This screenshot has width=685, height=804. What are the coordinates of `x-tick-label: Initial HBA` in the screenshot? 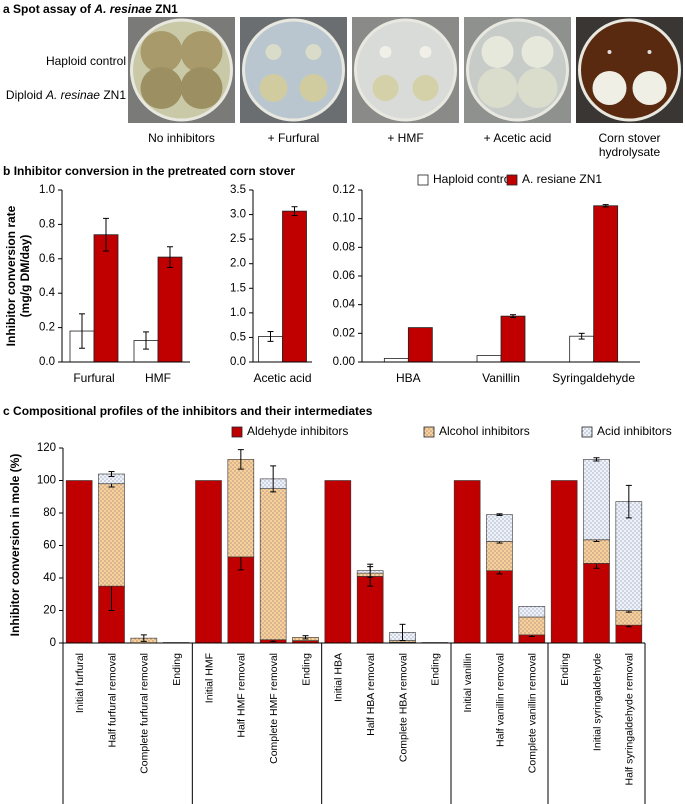 It's located at (339, 677).